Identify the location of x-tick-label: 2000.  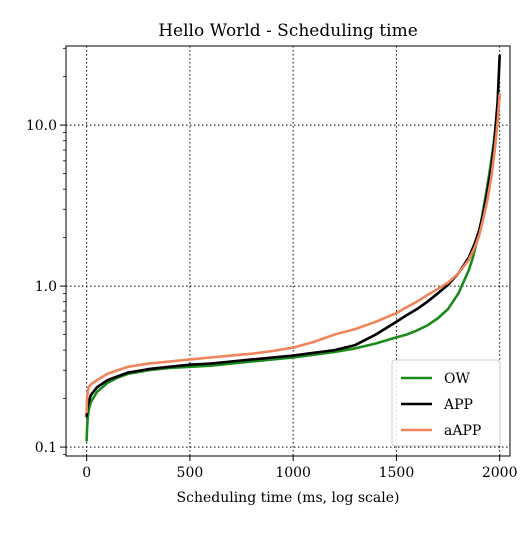
(500, 473).